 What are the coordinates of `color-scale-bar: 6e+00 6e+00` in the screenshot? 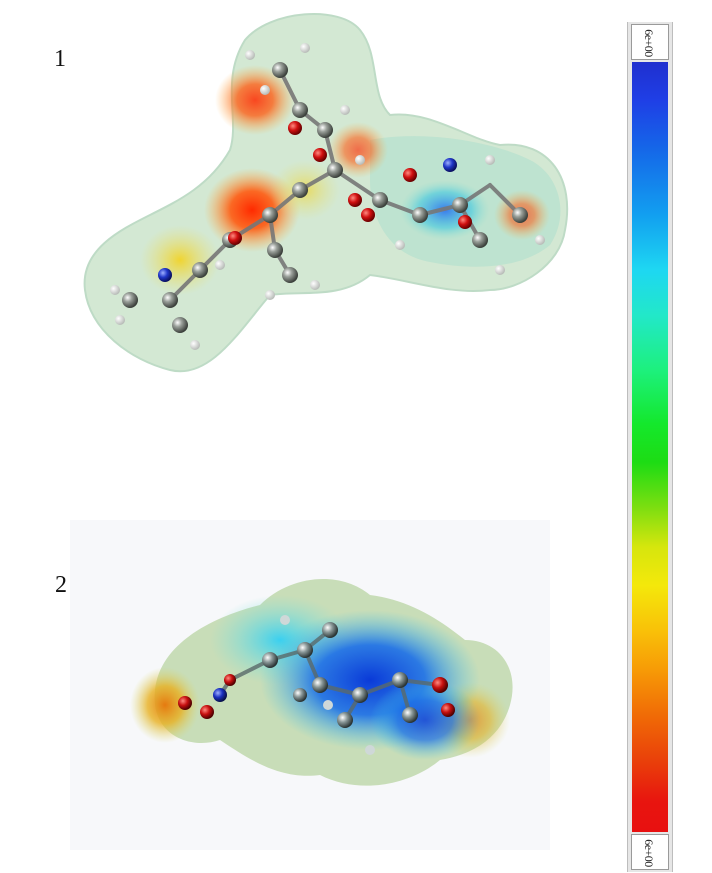 It's located at (650, 447).